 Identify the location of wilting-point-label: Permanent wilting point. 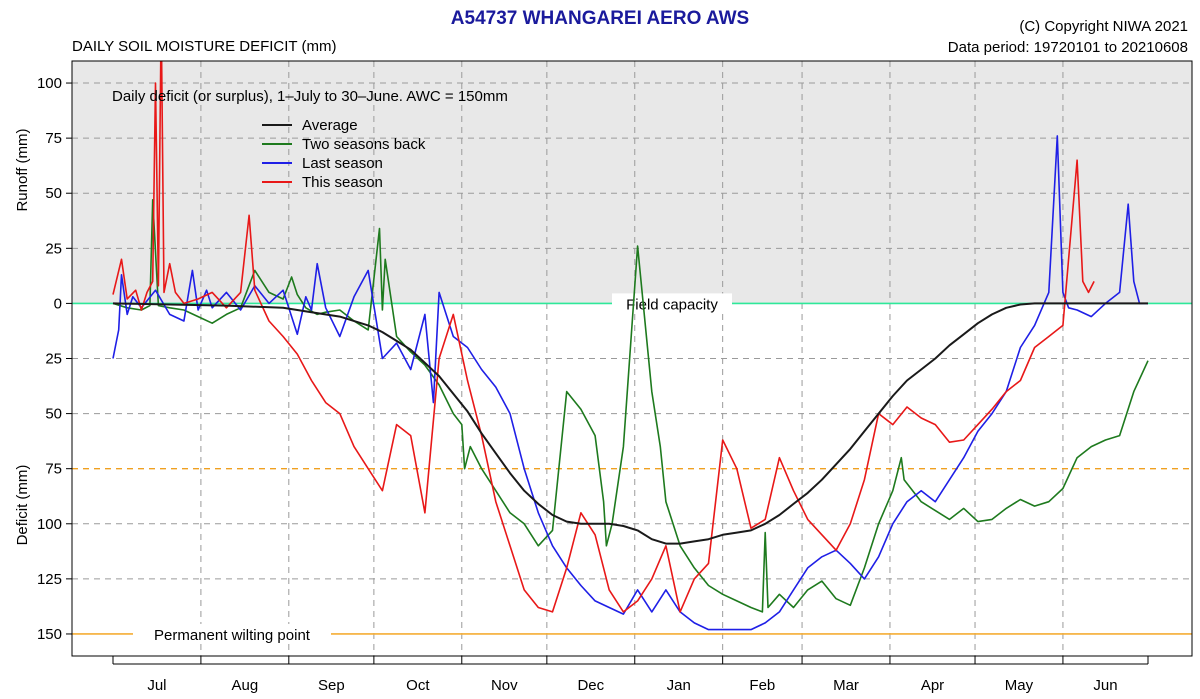
(232, 635).